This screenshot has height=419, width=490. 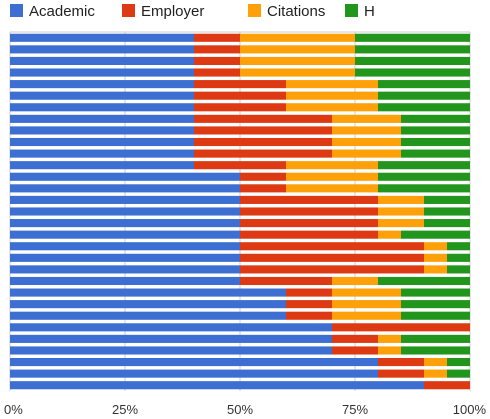 What do you see at coordinates (296, 11) in the screenshot?
I see `legend-label-citations: Citations` at bounding box center [296, 11].